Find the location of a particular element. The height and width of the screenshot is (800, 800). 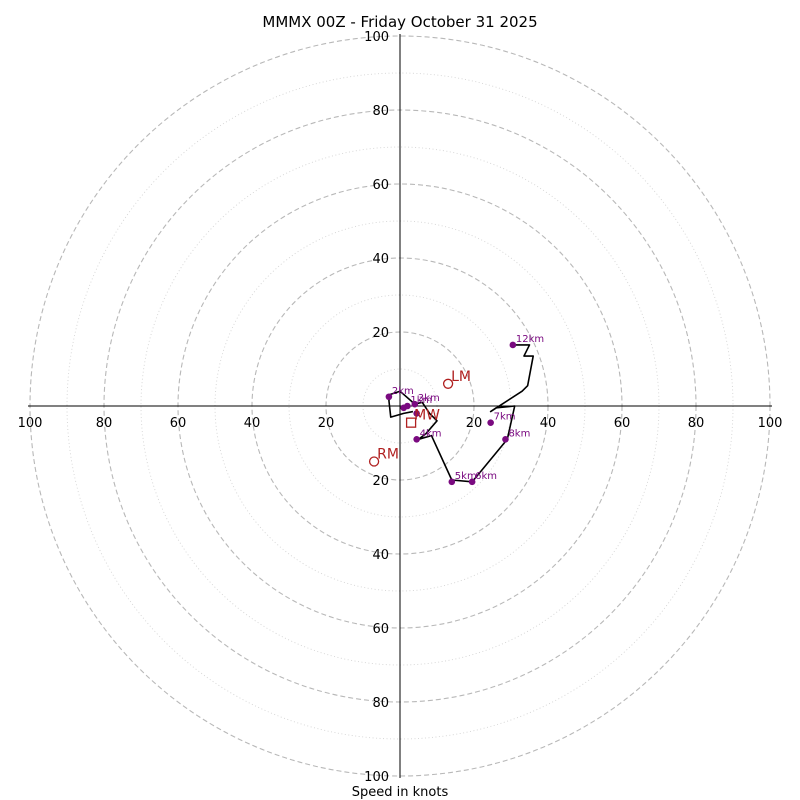

storm-motion-label: MW is located at coordinates (427, 416).